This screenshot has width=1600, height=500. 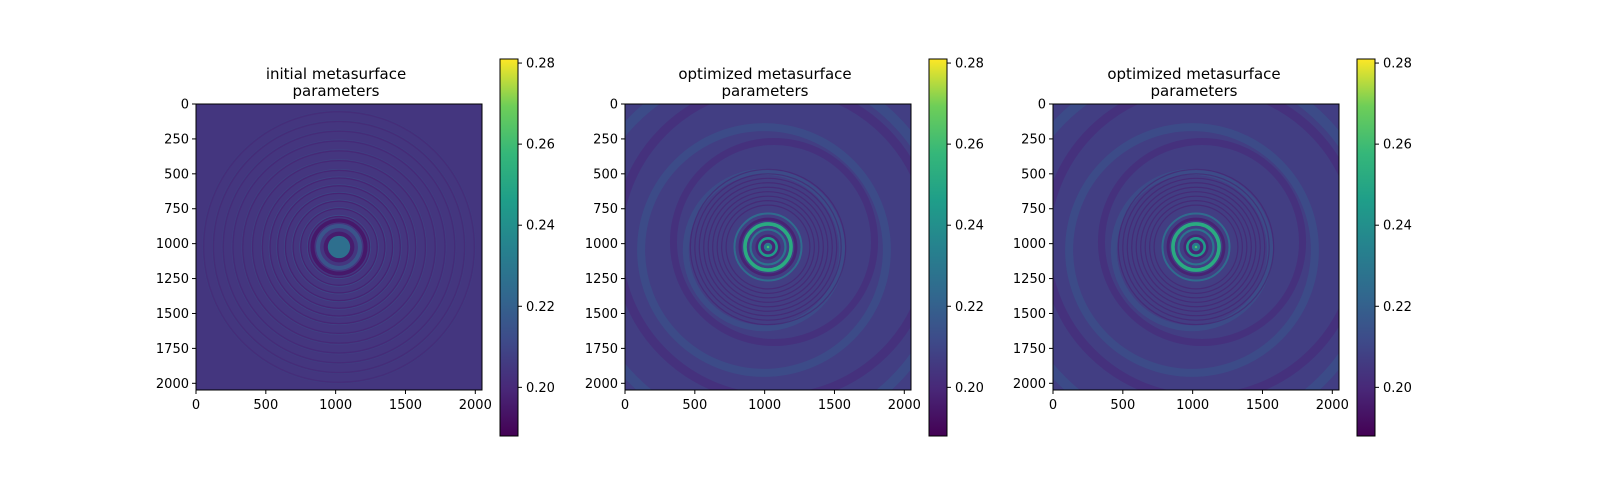 What do you see at coordinates (1193, 74) in the screenshot?
I see `chart-title: optimized metasurface` at bounding box center [1193, 74].